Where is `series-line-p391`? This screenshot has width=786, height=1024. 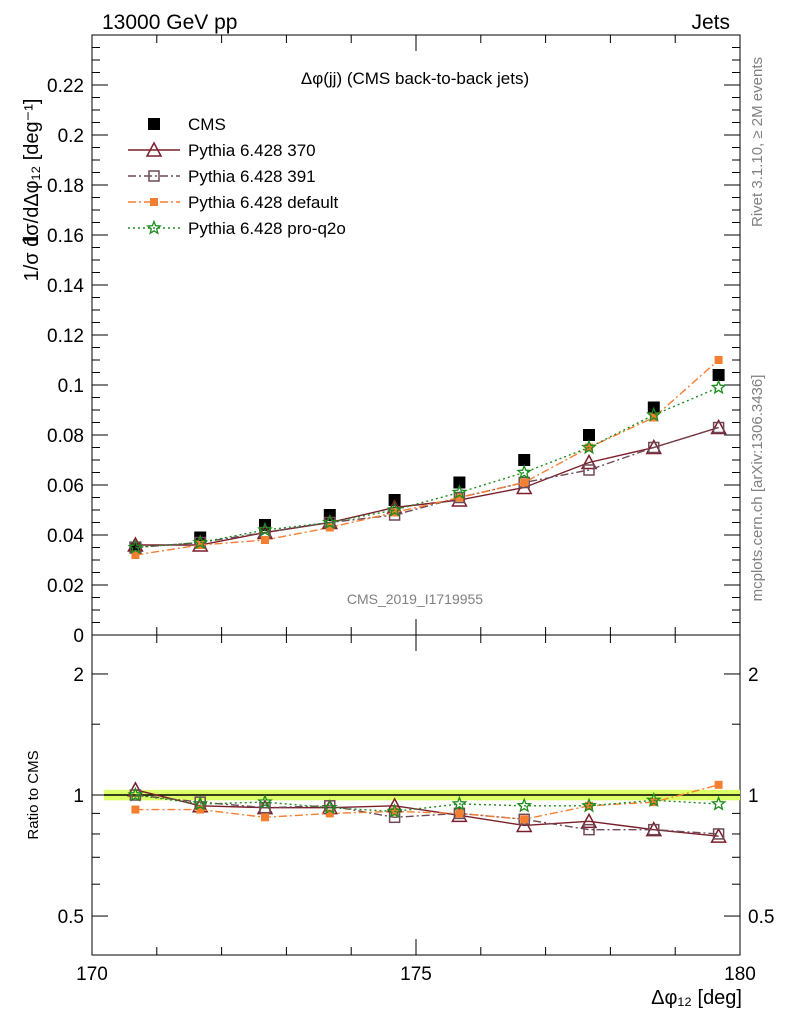
series-line-p391 is located at coordinates (427, 487).